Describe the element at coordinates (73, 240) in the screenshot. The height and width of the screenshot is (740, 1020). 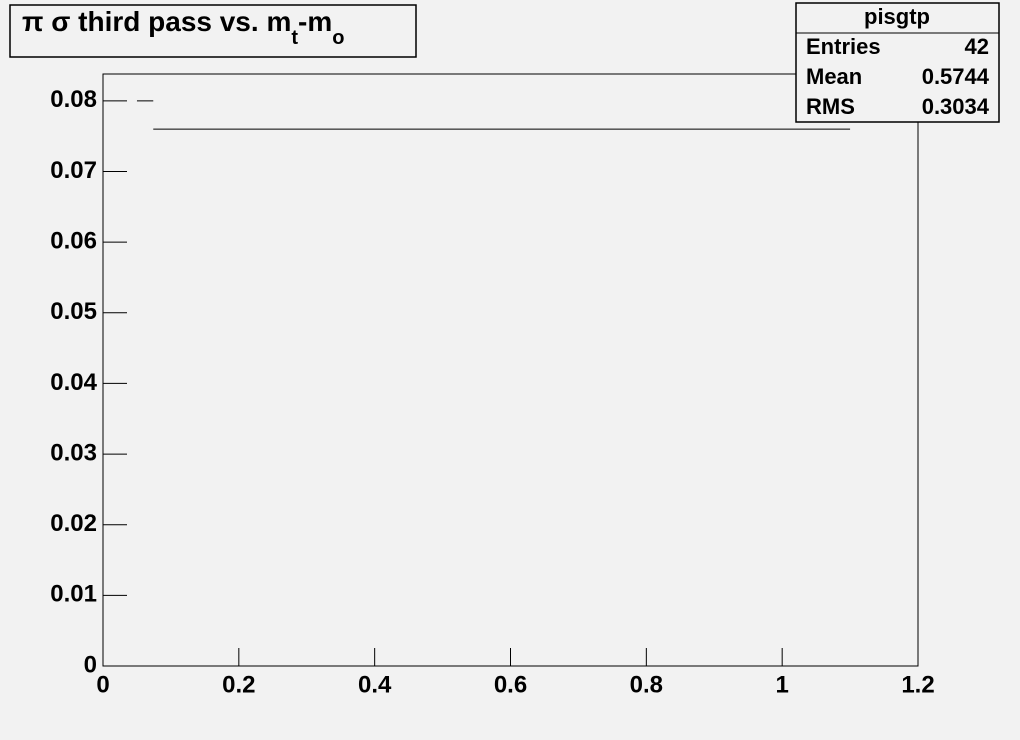
I see `y-tick-label: 0.06` at that location.